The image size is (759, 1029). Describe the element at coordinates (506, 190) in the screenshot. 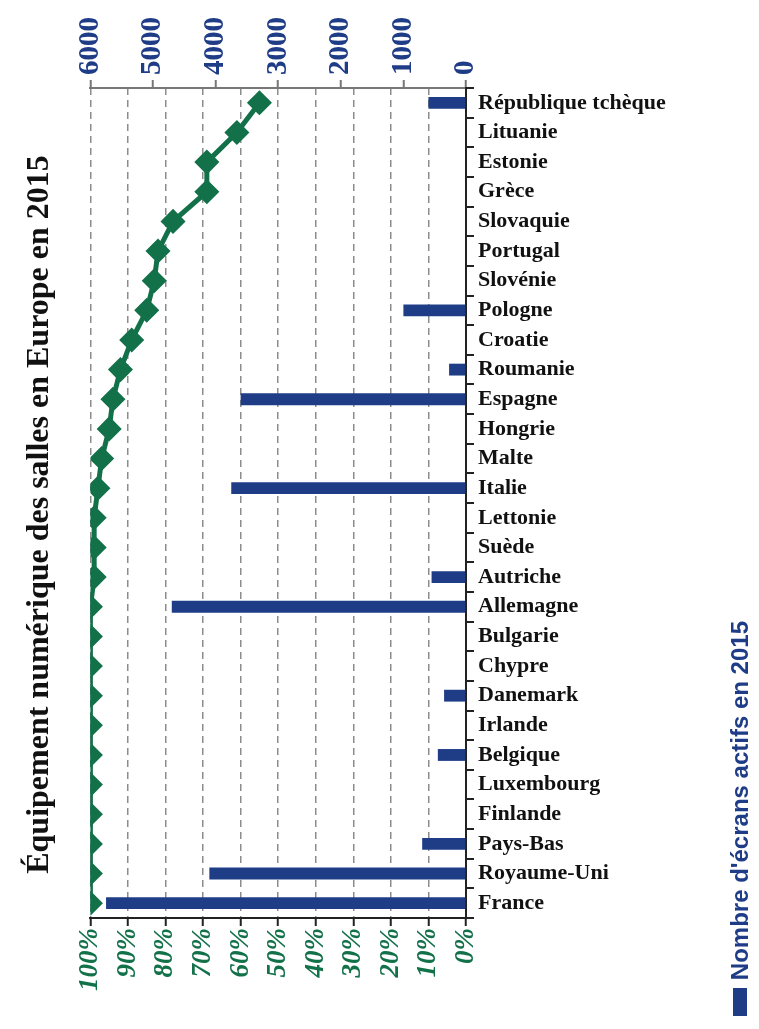

I see `y-tick-label: Grèce` at that location.